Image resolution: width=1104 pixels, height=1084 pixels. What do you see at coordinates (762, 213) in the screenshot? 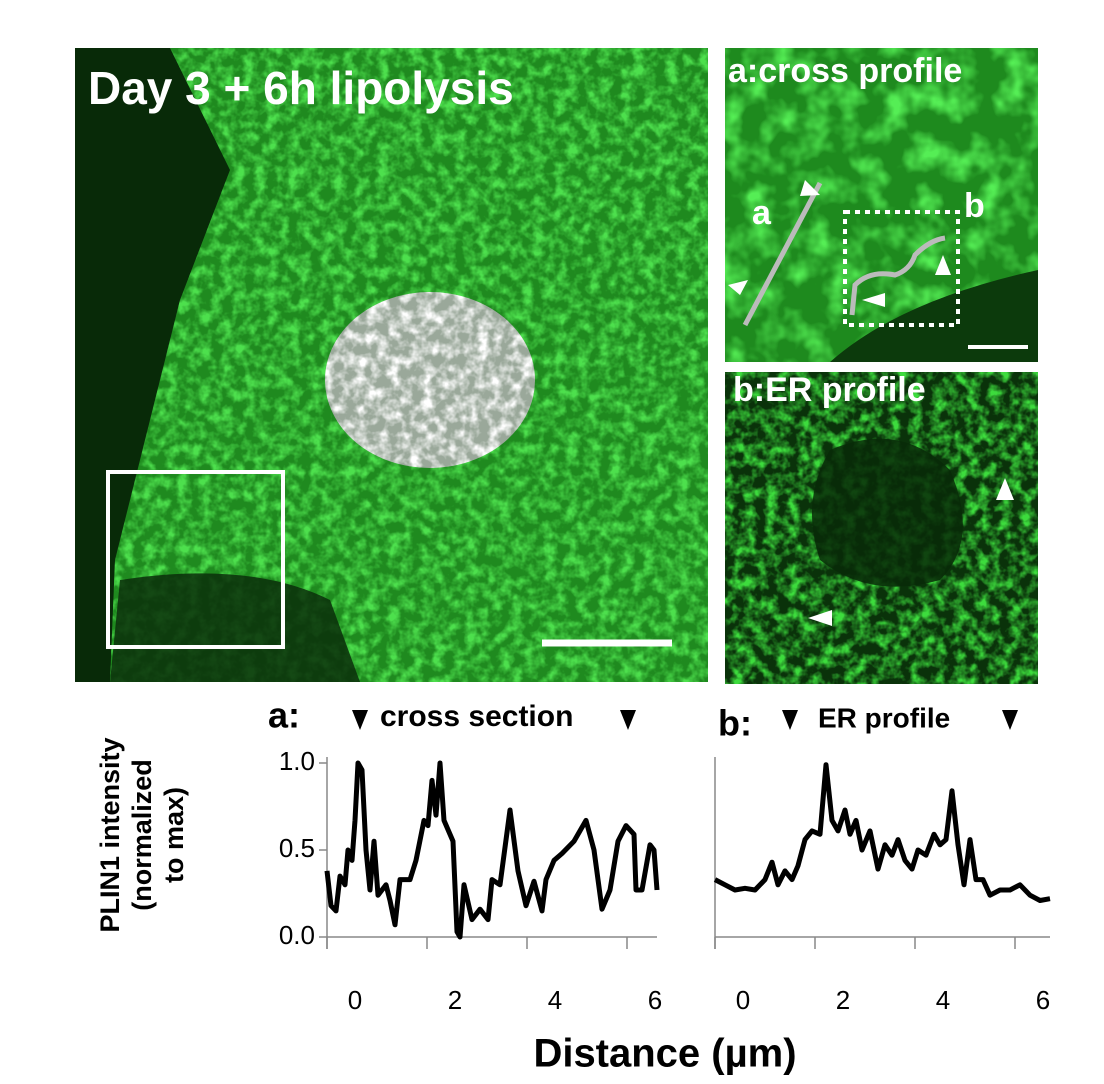
I see `line-label: a` at bounding box center [762, 213].